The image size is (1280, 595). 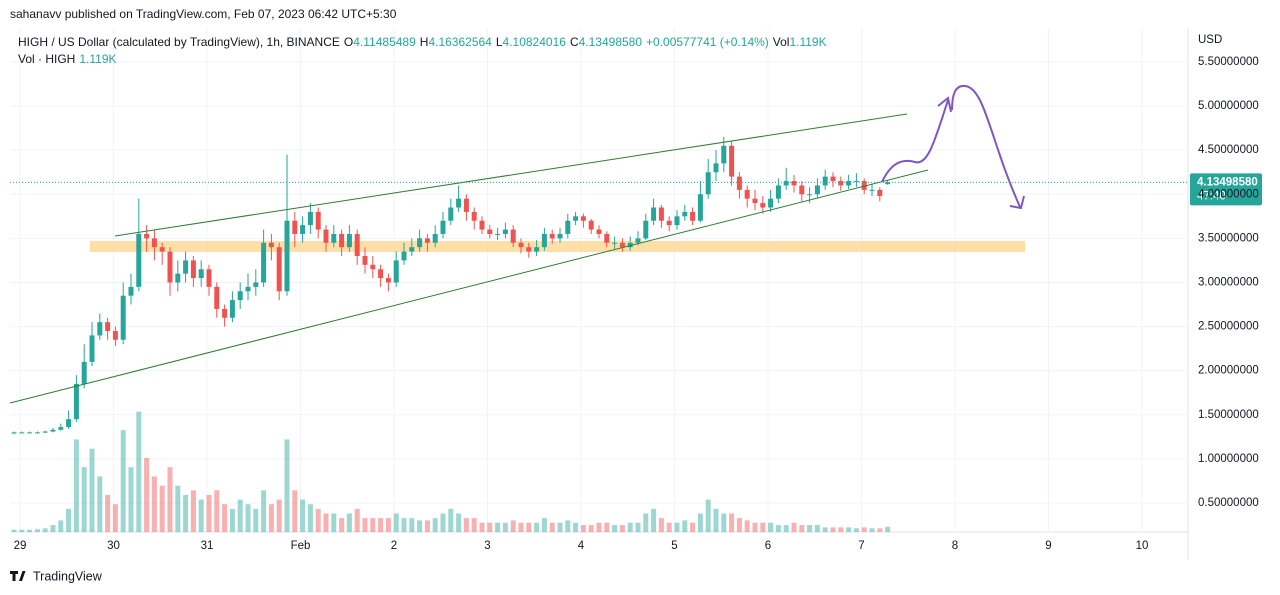 I want to click on x-tick-label: 29, so click(x=20, y=546).